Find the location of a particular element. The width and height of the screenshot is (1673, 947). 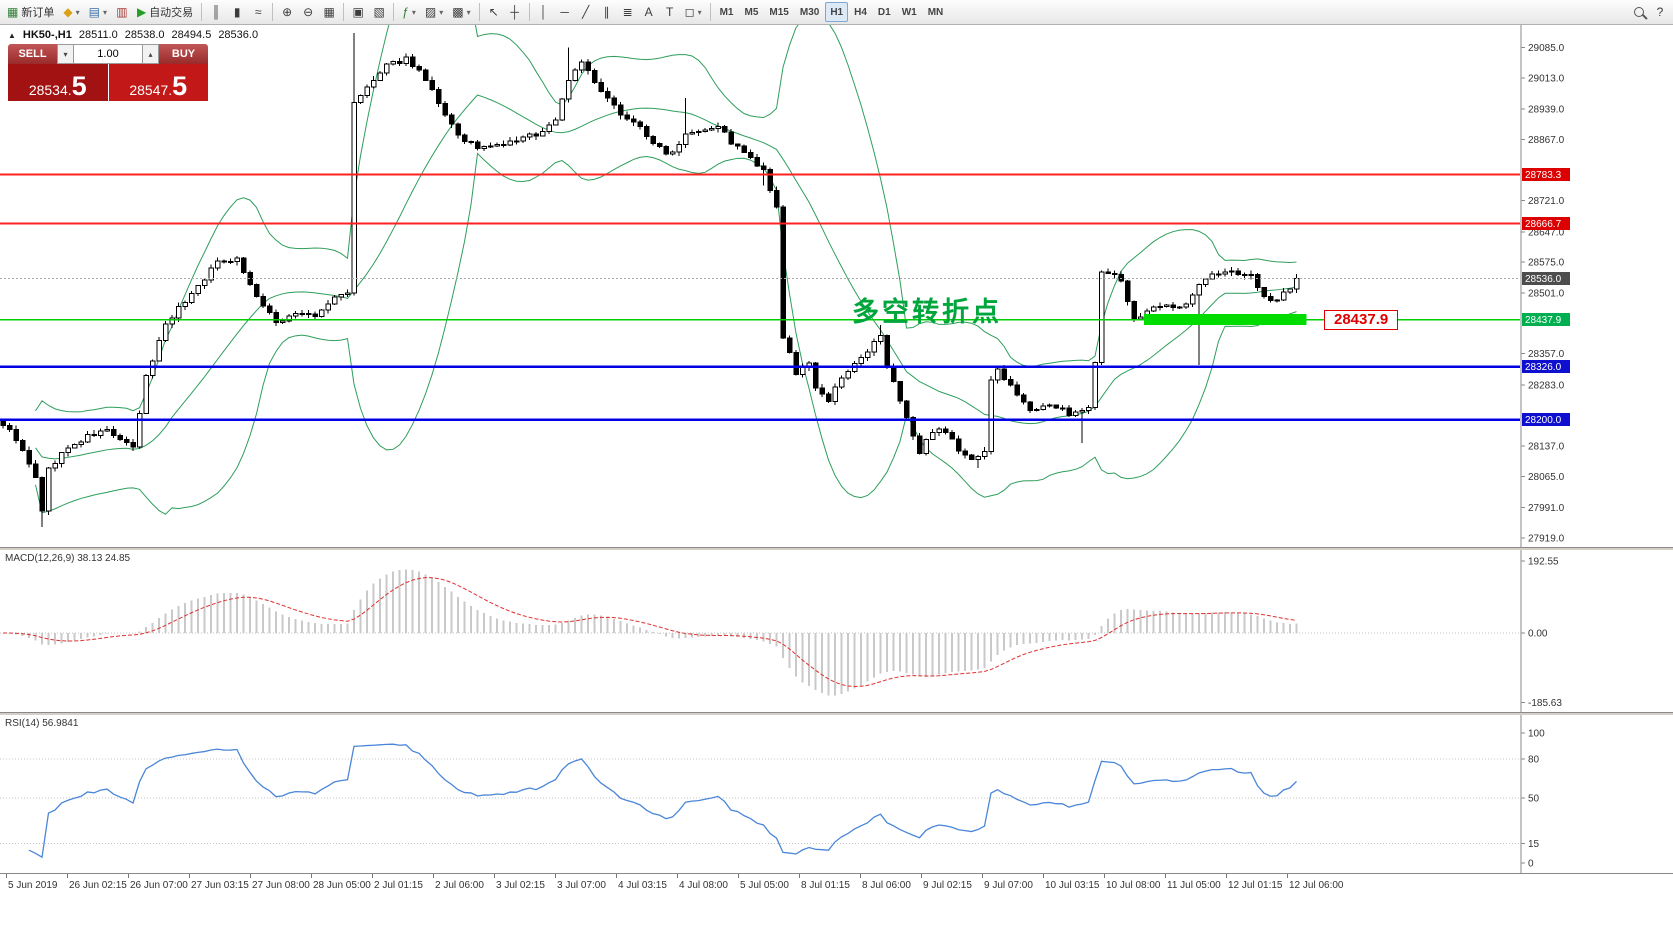

zoom-out-icon: ⊖ is located at coordinates (308, 12).